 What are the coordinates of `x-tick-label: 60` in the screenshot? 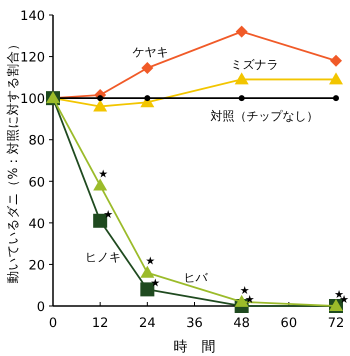 It's located at (289, 323).